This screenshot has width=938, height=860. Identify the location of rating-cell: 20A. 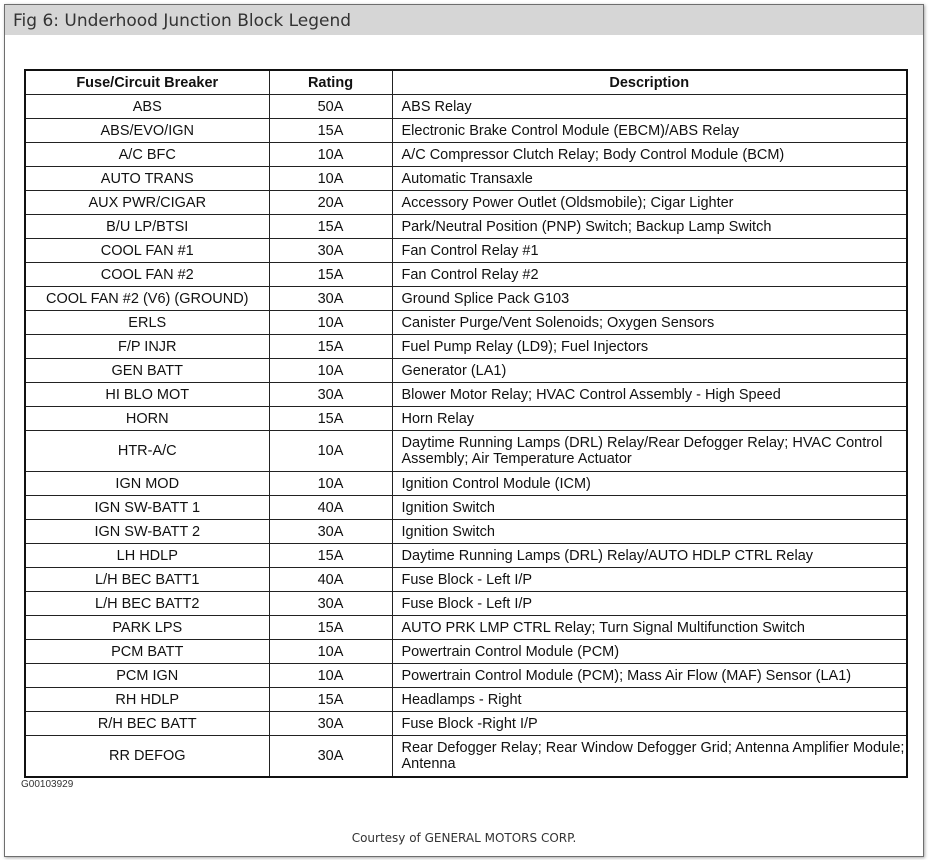
(330, 202).